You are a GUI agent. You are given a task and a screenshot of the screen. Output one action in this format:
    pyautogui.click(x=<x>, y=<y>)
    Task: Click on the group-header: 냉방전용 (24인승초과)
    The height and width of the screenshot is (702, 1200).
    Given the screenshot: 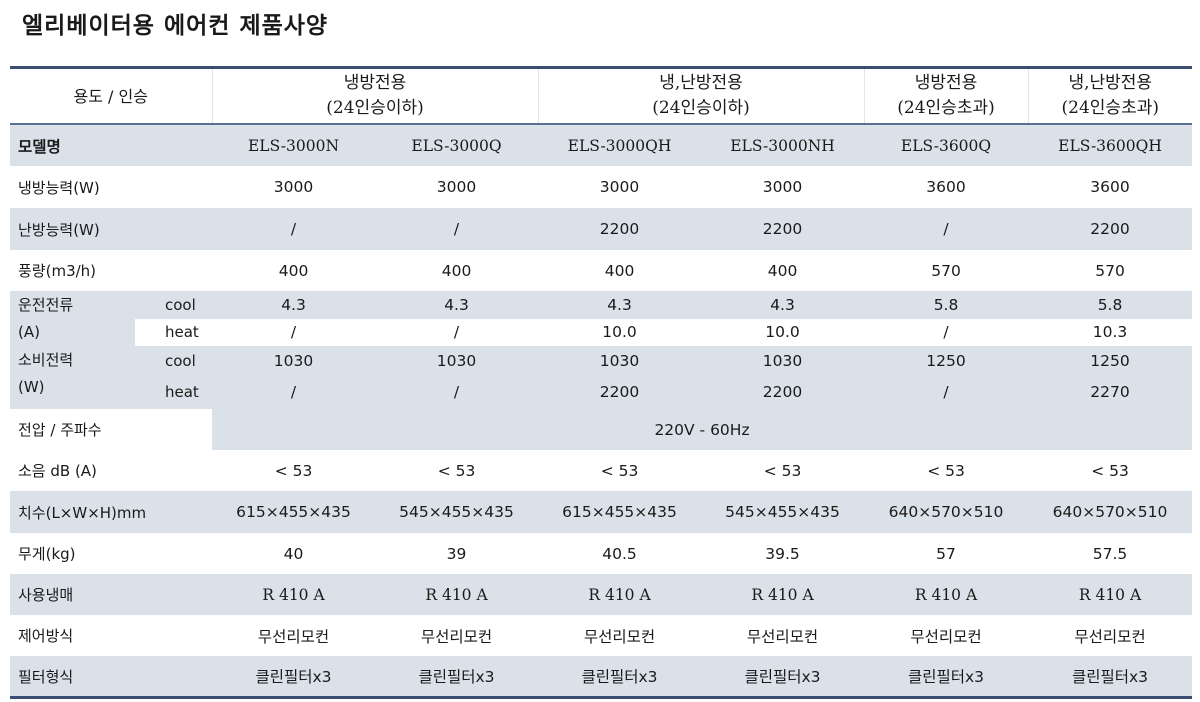 What is the action you would take?
    pyautogui.click(x=946, y=96)
    